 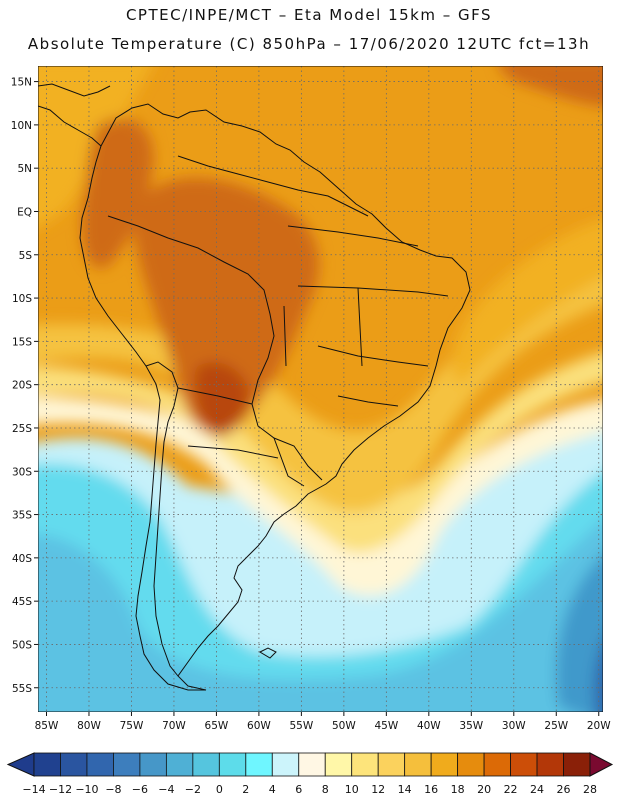 What do you see at coordinates (89, 726) in the screenshot?
I see `lon-tick-label: 80W` at bounding box center [89, 726].